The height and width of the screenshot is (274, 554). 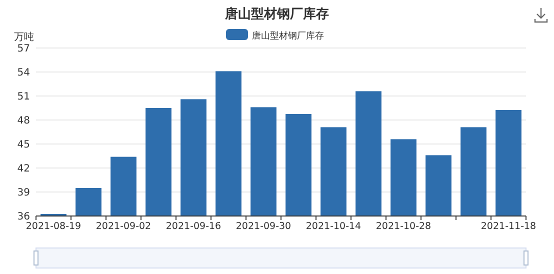 I want to click on y-tick-label: 36, so click(x=23, y=217).